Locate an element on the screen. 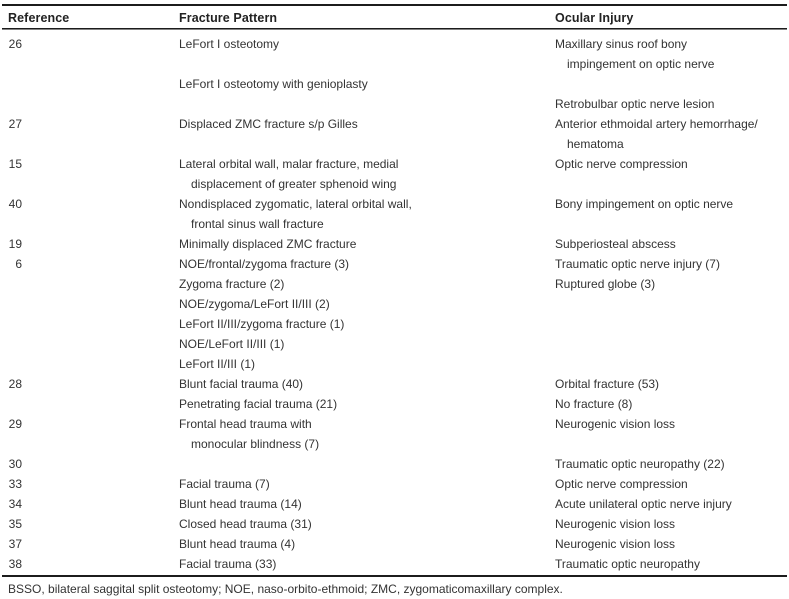 The height and width of the screenshot is (599, 789). fracture-pattern-text: displacement of greater sphenoid wing is located at coordinates (294, 184).